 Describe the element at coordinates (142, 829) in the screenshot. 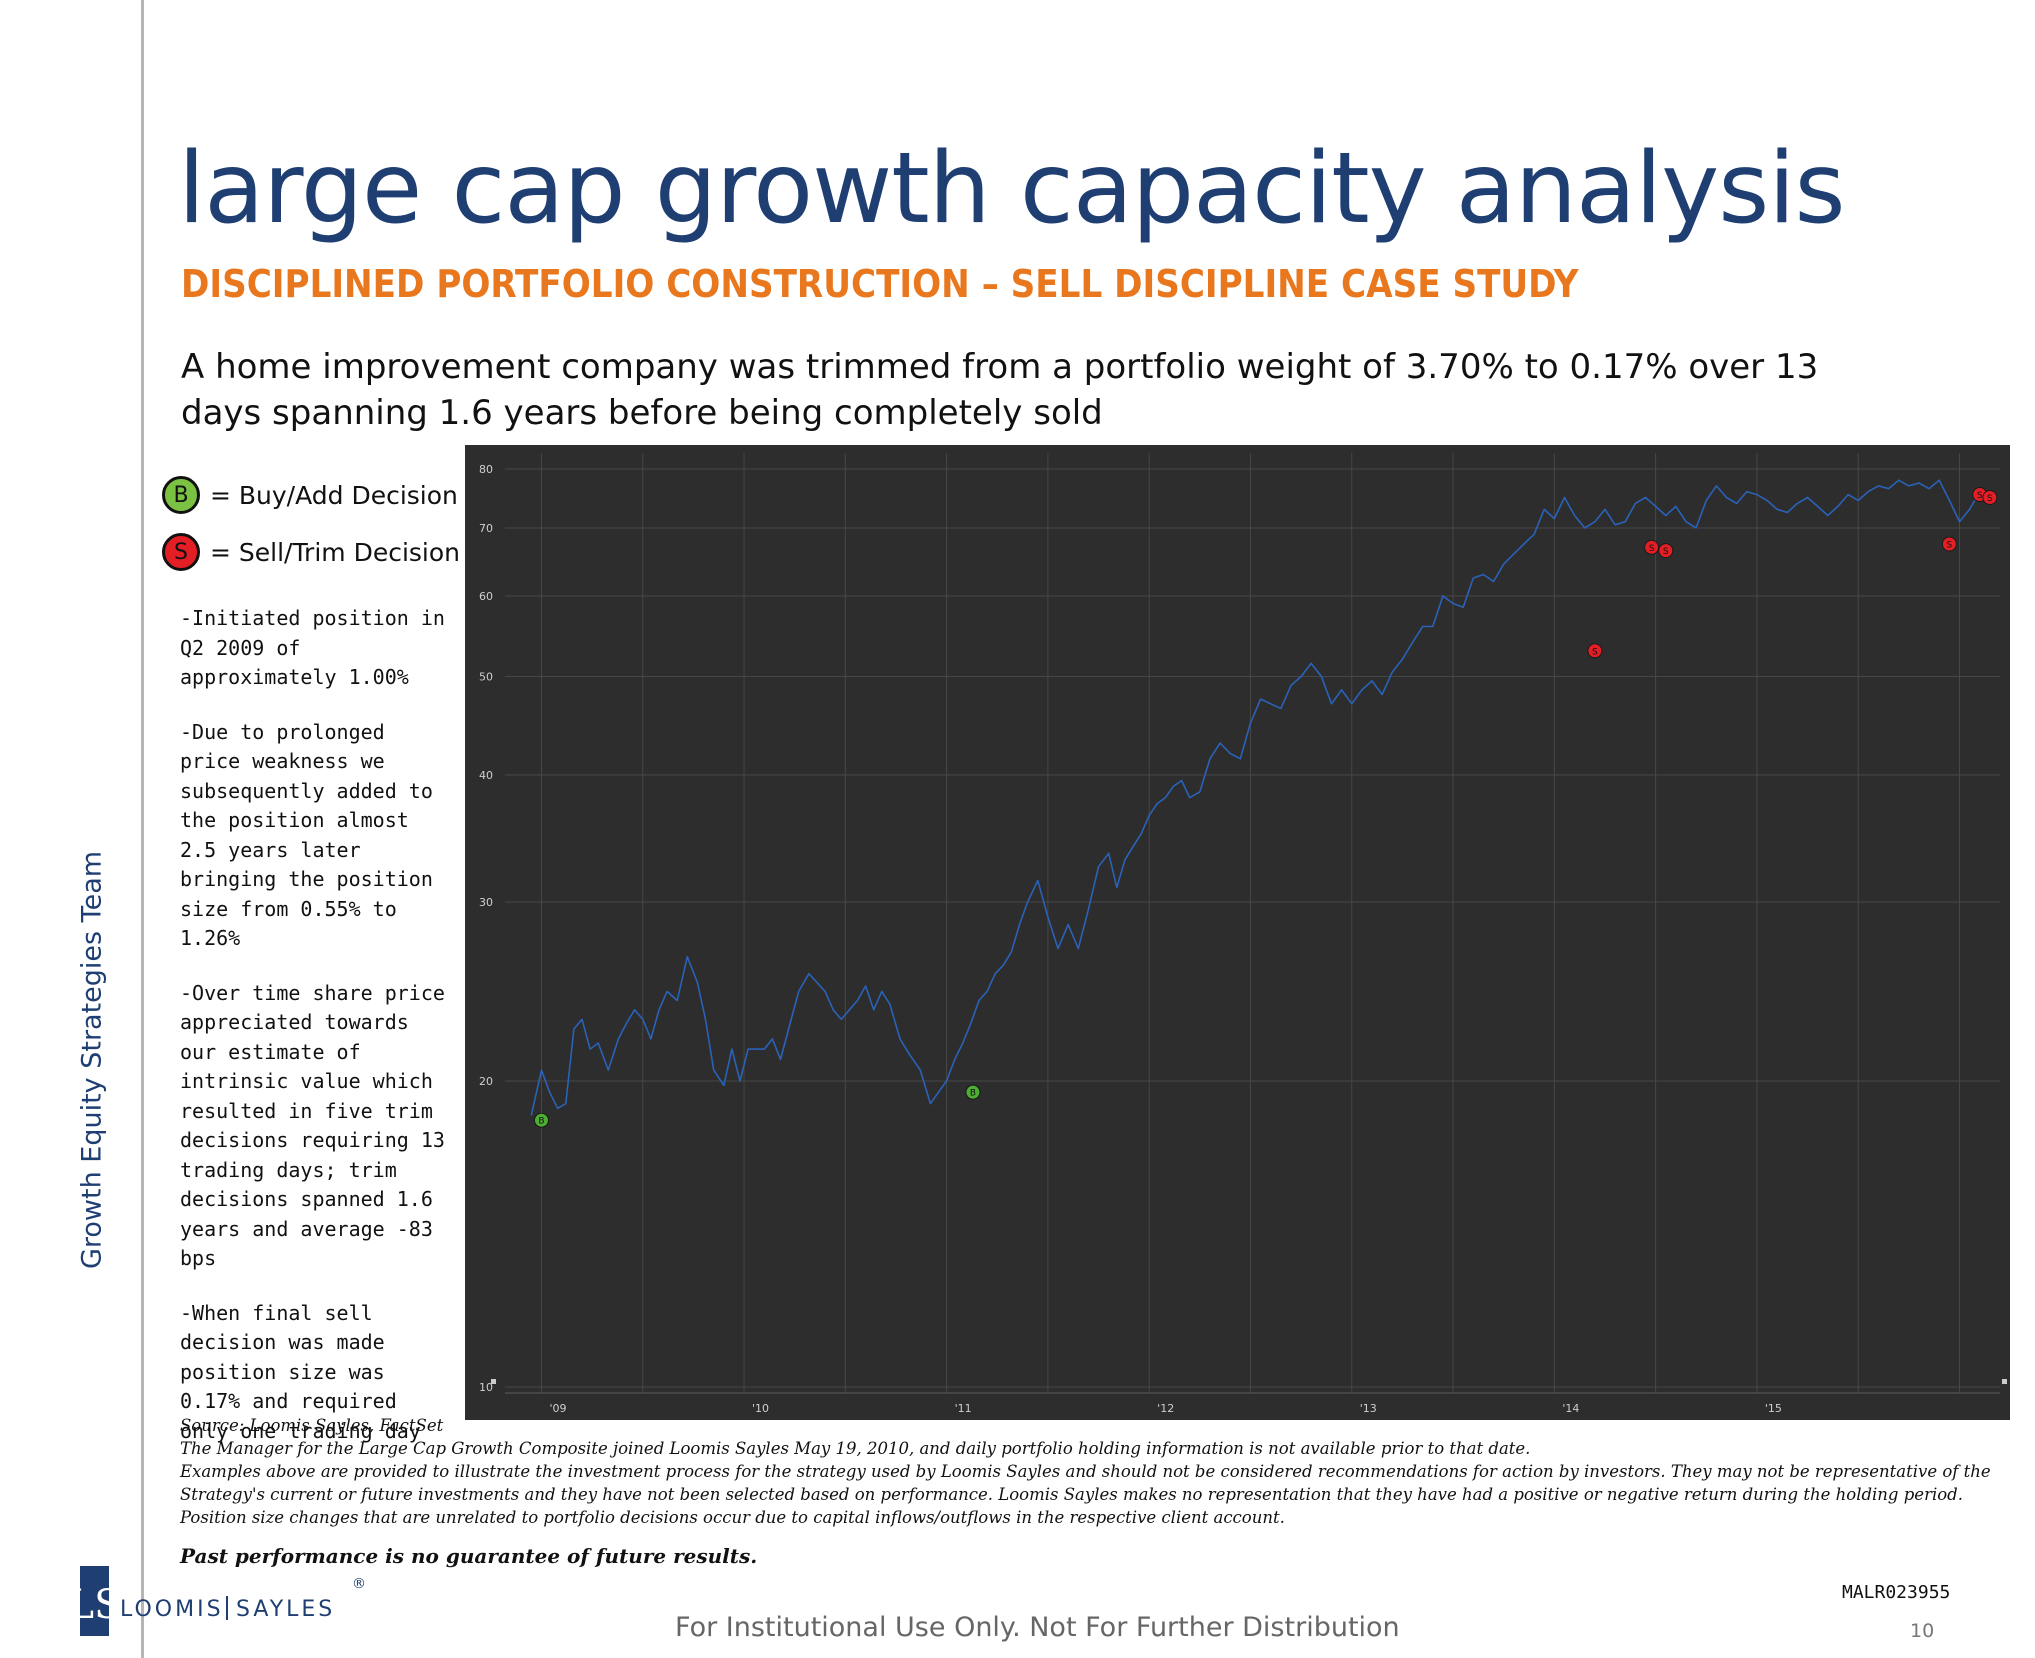

I see `left-divider-line` at that location.